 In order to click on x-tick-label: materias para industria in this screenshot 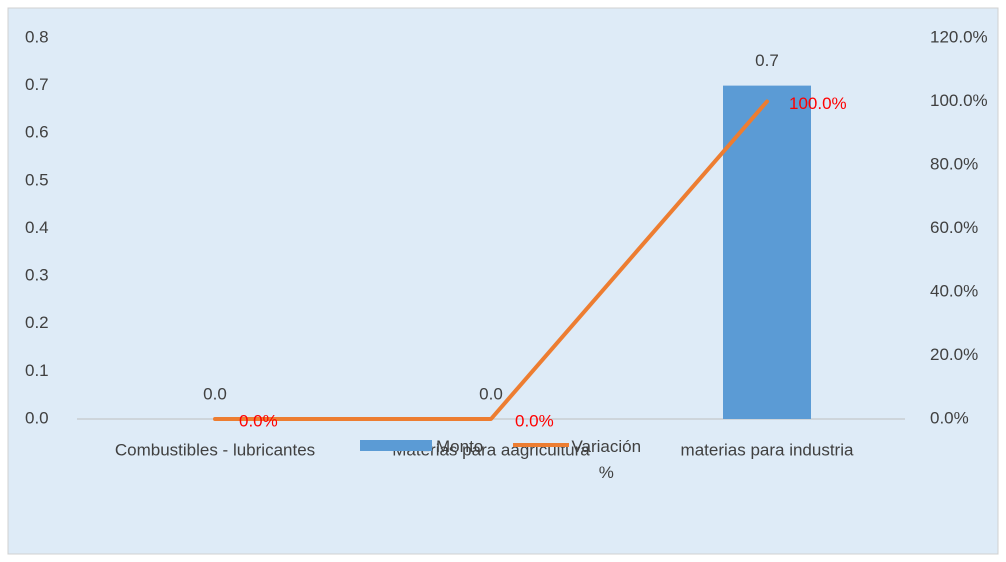, I will do `click(767, 449)`.